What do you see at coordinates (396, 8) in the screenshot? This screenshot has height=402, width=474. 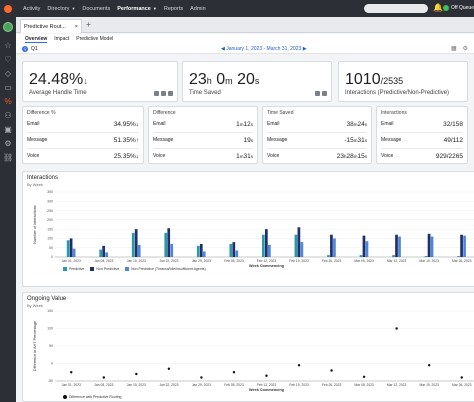 I see `search-input` at bounding box center [396, 8].